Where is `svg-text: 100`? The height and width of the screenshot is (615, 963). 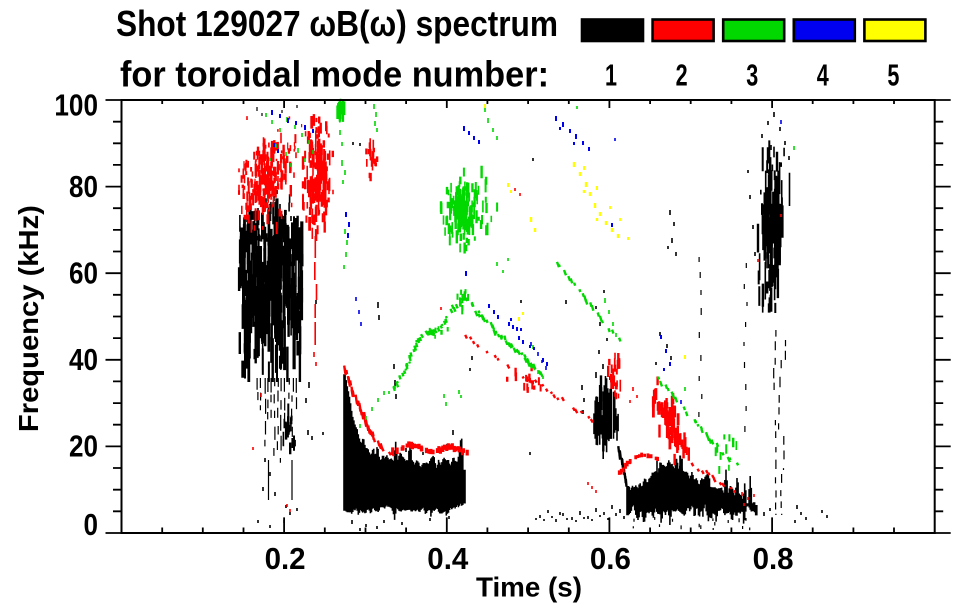 svg-text: 100 is located at coordinates (76, 105).